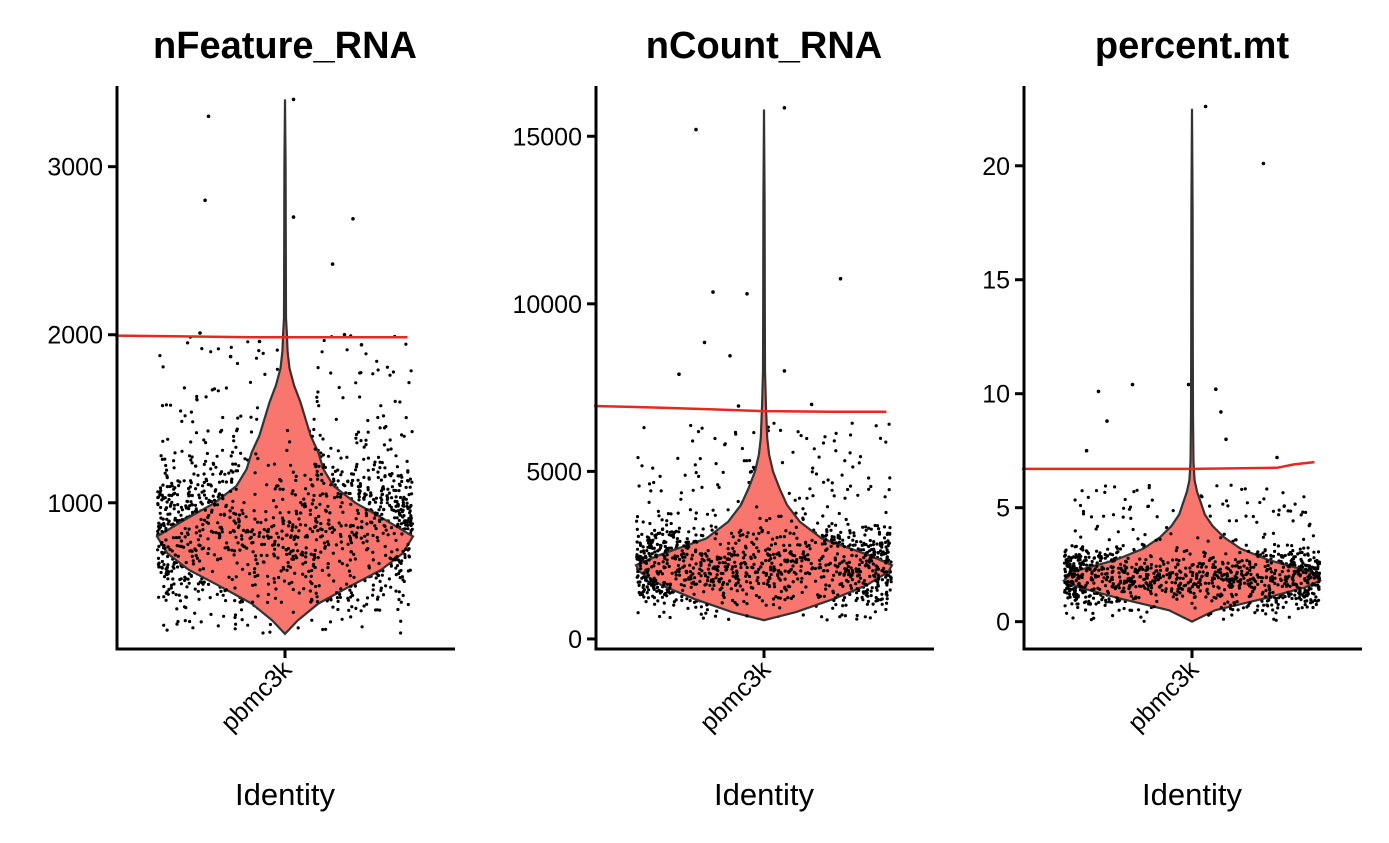 Image resolution: width=1389 pixels, height=843 pixels. What do you see at coordinates (75, 336) in the screenshot?
I see `y-tick-label: 2000` at bounding box center [75, 336].